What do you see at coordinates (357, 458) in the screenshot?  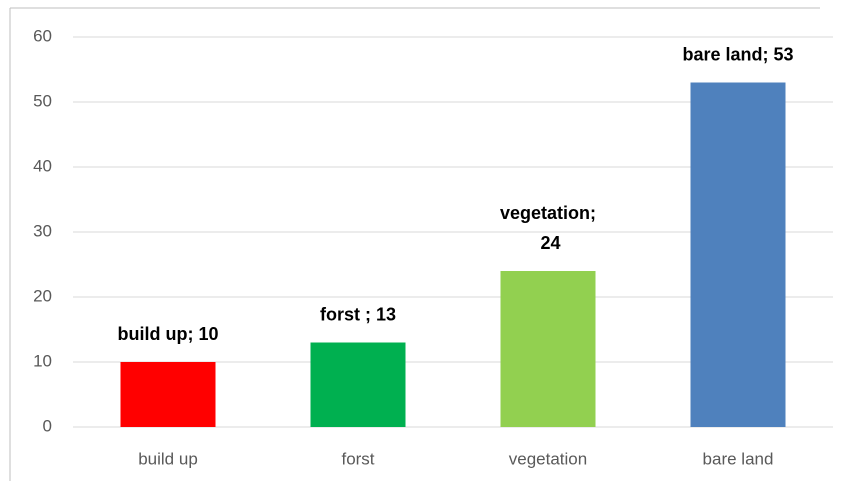 I see `x-tick-label: forst` at bounding box center [357, 458].